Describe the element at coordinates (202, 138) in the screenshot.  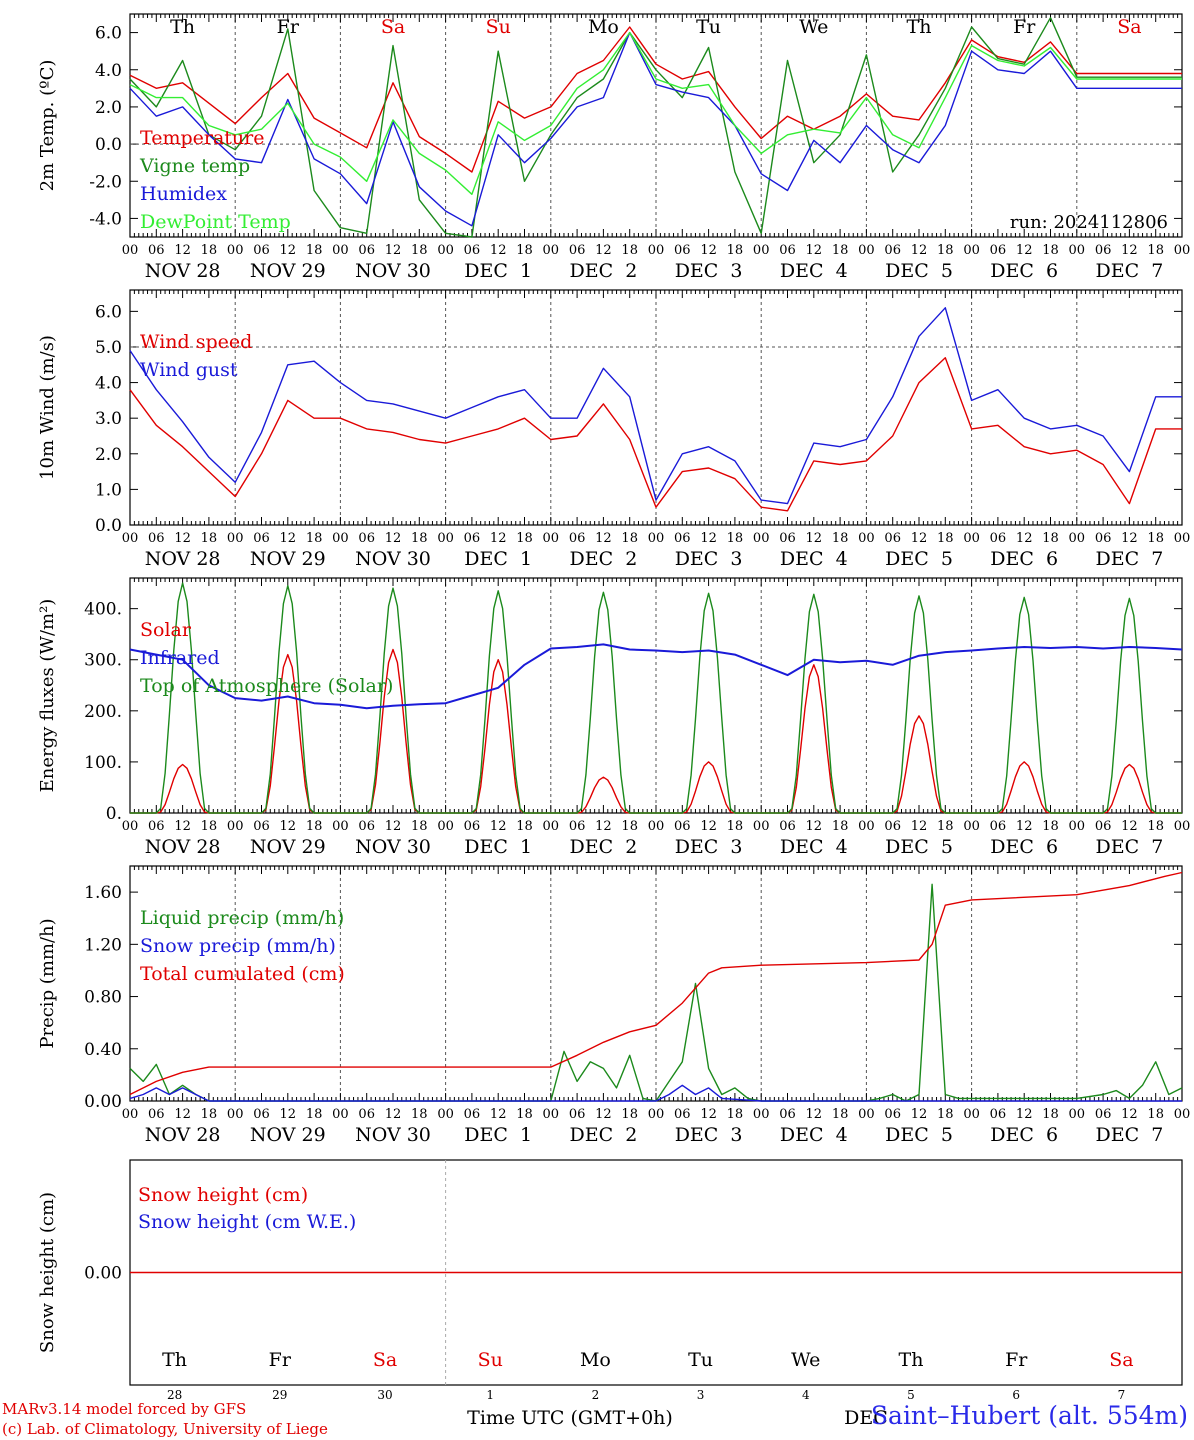
I see `legend-entry: Temperature` at that location.